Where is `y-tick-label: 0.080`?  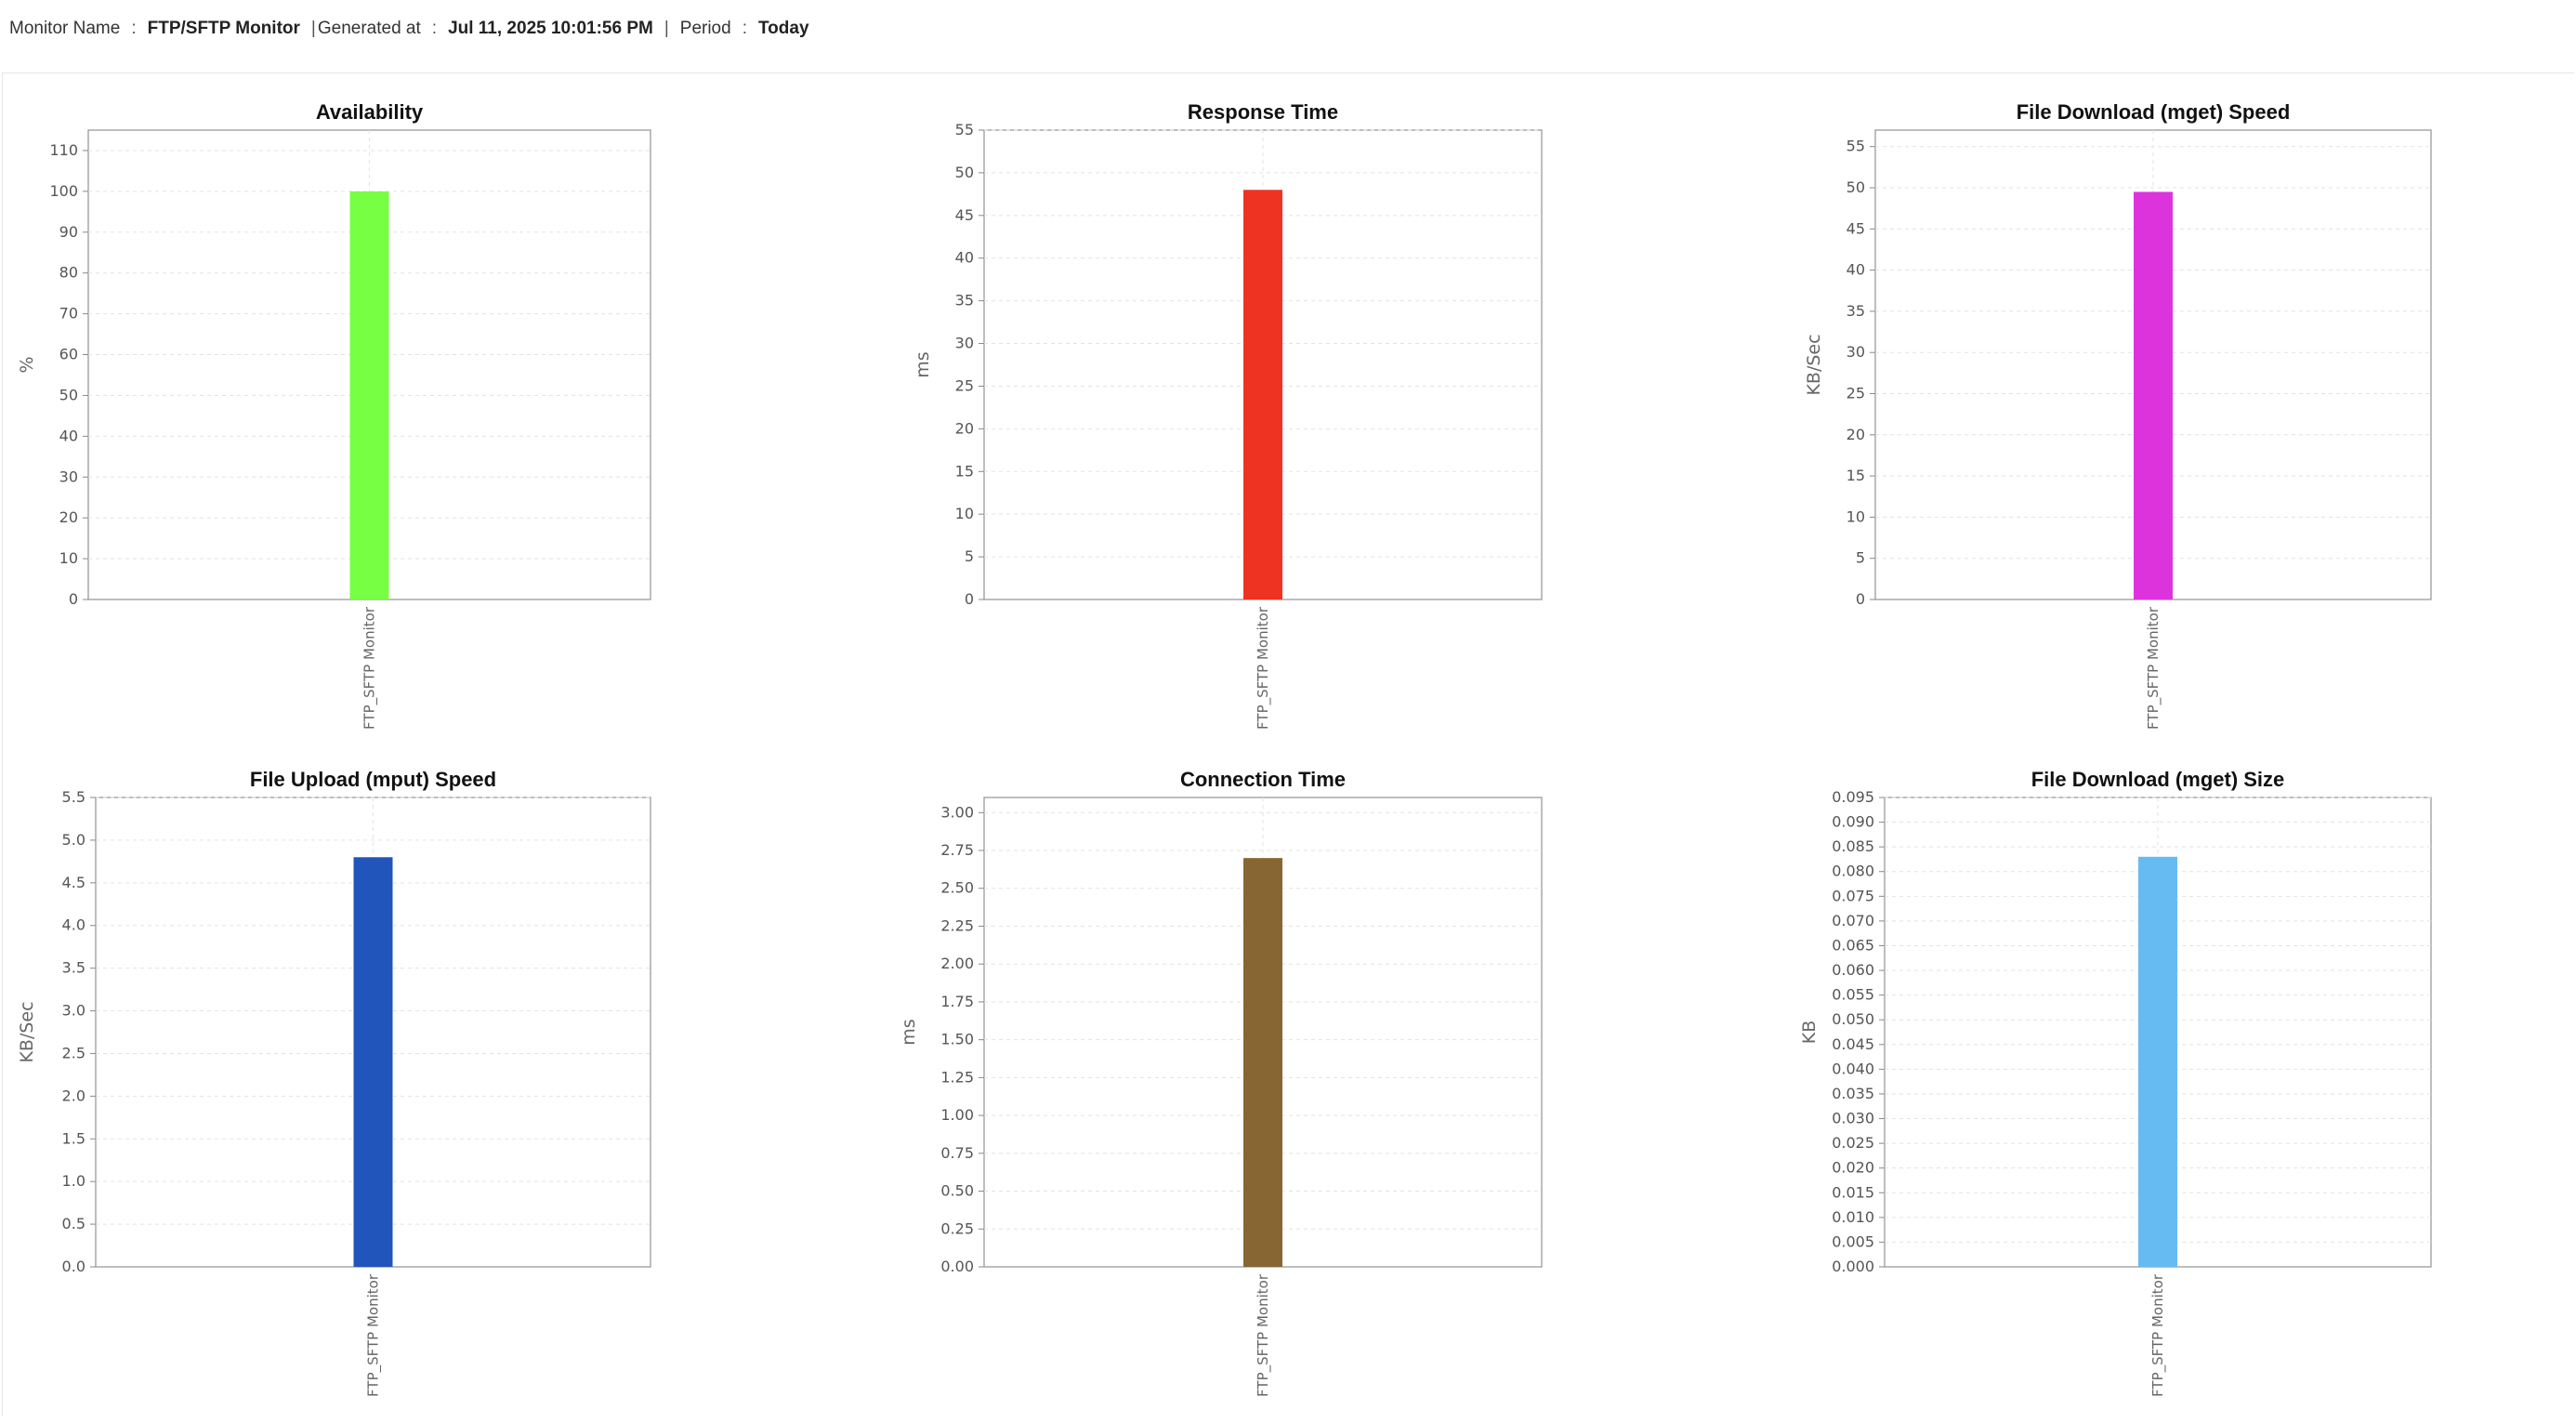 y-tick-label: 0.080 is located at coordinates (1853, 872).